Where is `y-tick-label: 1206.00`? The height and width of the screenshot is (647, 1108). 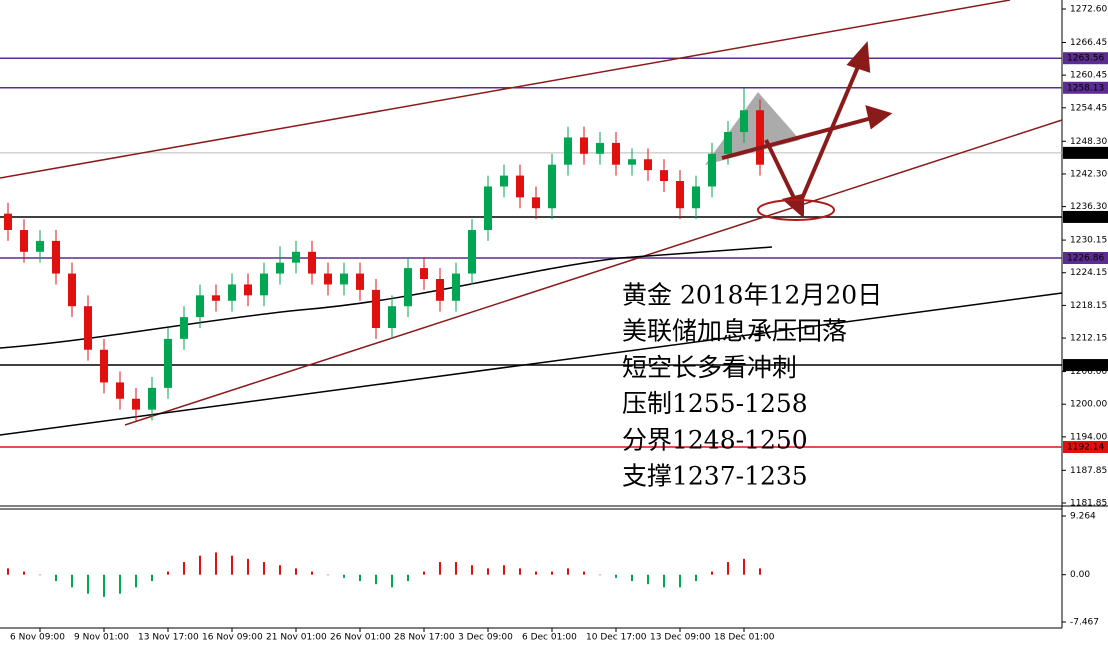
y-tick-label: 1206.00 is located at coordinates (1088, 372).